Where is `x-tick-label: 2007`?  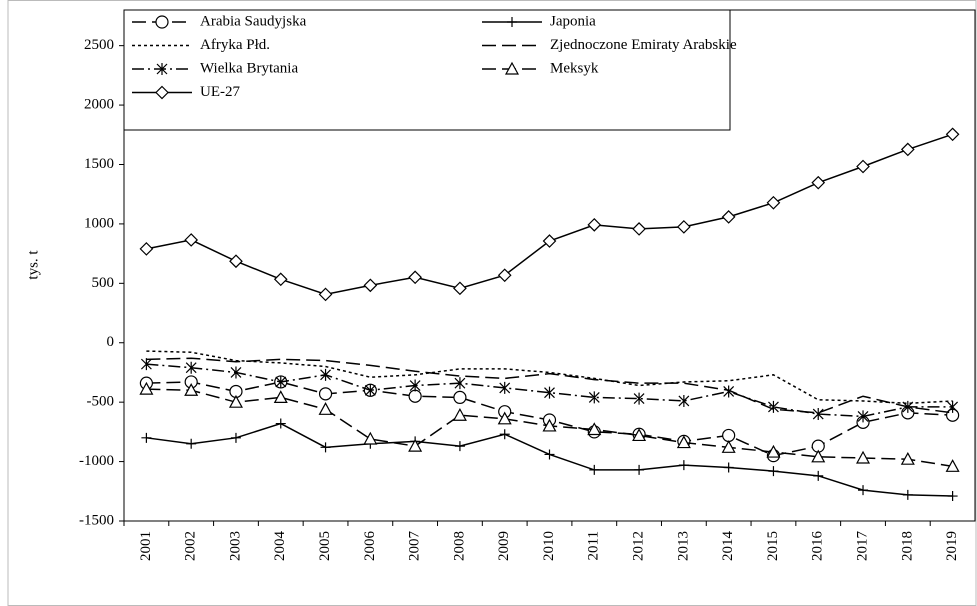 x-tick-label: 2007 is located at coordinates (415, 546).